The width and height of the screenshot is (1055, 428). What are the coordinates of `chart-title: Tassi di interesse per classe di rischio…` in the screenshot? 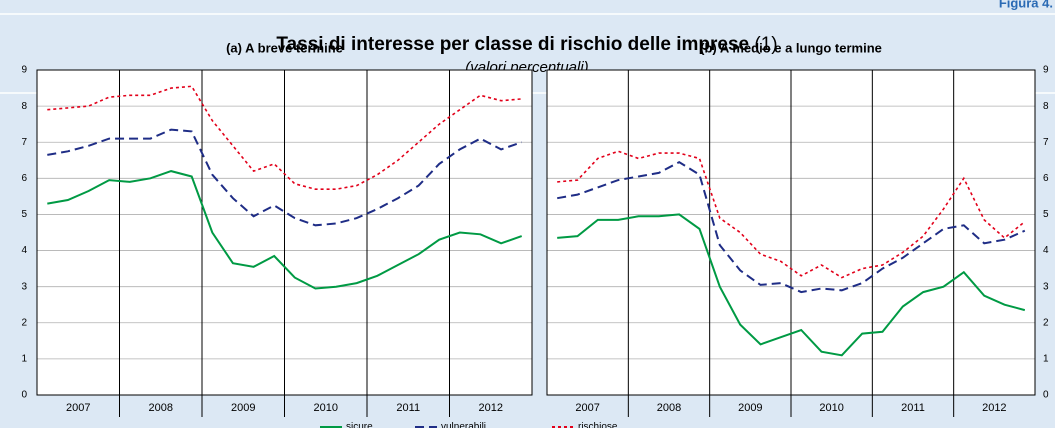 It's located at (526, 44).